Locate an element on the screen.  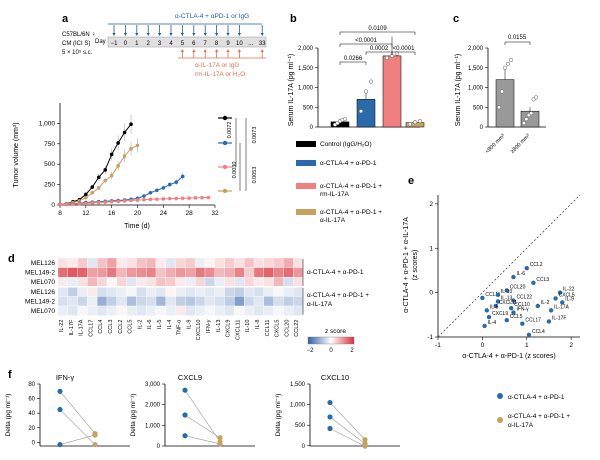
d-row-label: MEL149-2 is located at coordinates (40, 273).